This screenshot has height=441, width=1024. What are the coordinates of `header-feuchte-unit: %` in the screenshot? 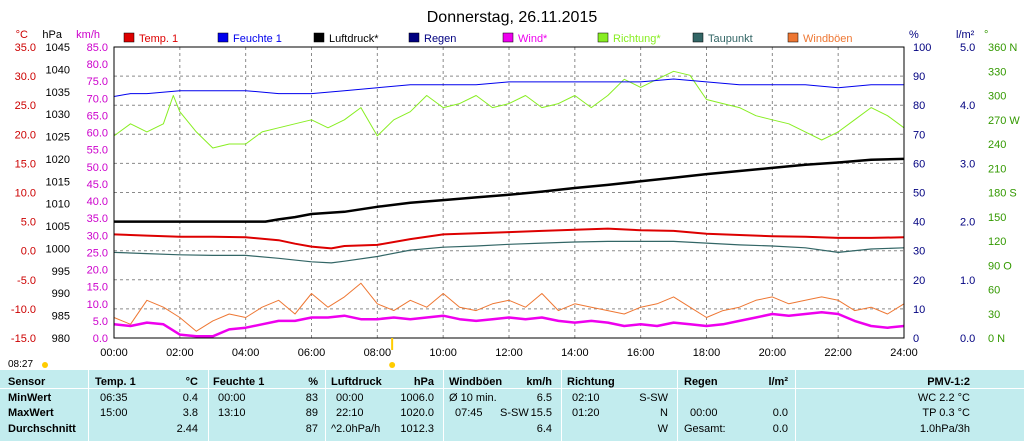 It's located at (313, 382).